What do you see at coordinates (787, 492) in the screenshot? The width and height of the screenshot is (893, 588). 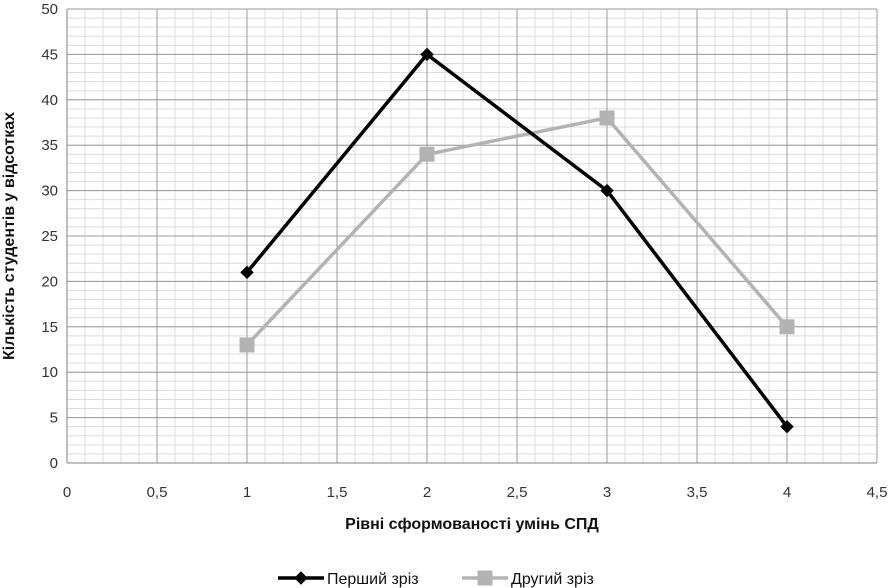 I see `x-tick-label: 4` at bounding box center [787, 492].